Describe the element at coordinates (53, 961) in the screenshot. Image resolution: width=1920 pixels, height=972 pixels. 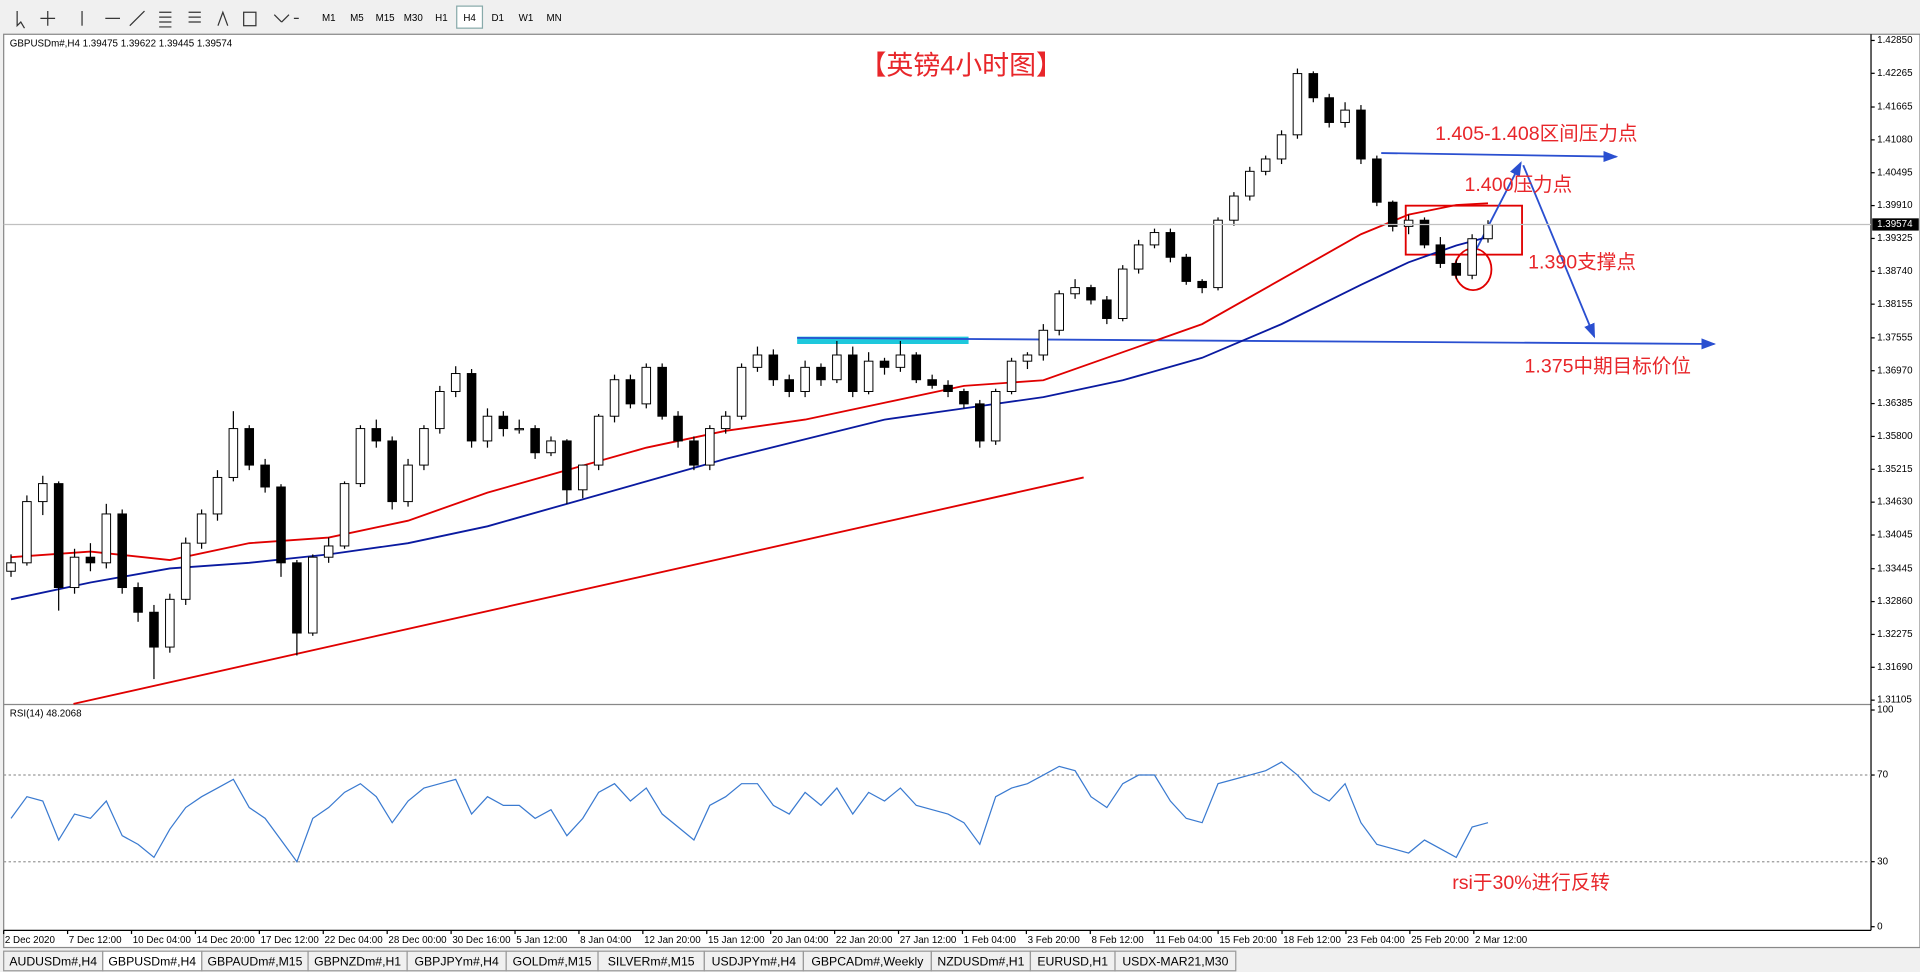
I see `tab-label: AUDUSDm#,H4` at that location.